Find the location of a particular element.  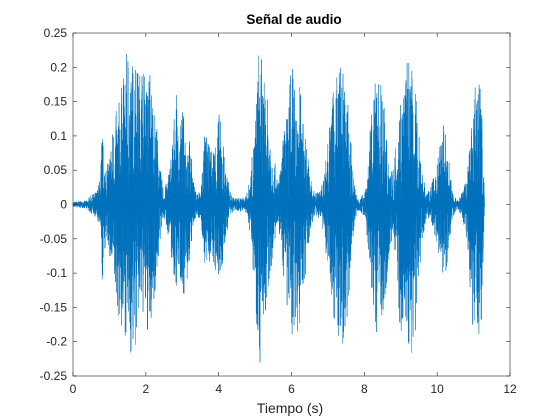

chart-title: Señal de audio is located at coordinates (293, 19).